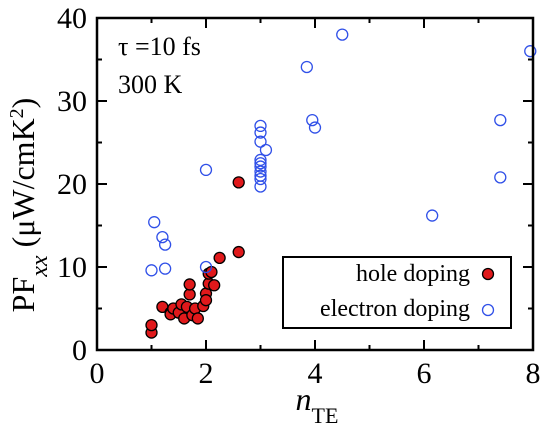 This screenshot has height=427, width=544. I want to click on legend-marker-electron-doping, so click(488, 310).